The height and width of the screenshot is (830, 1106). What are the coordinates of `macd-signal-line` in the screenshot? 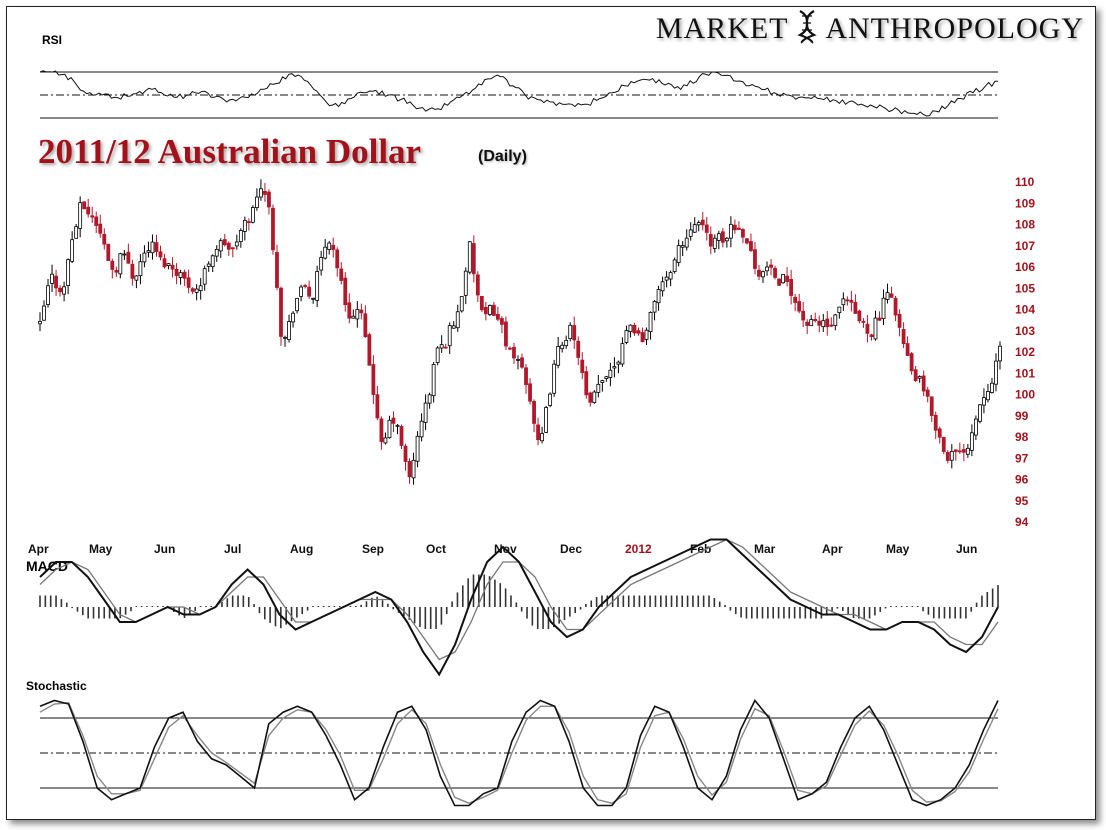 It's located at (519, 599).